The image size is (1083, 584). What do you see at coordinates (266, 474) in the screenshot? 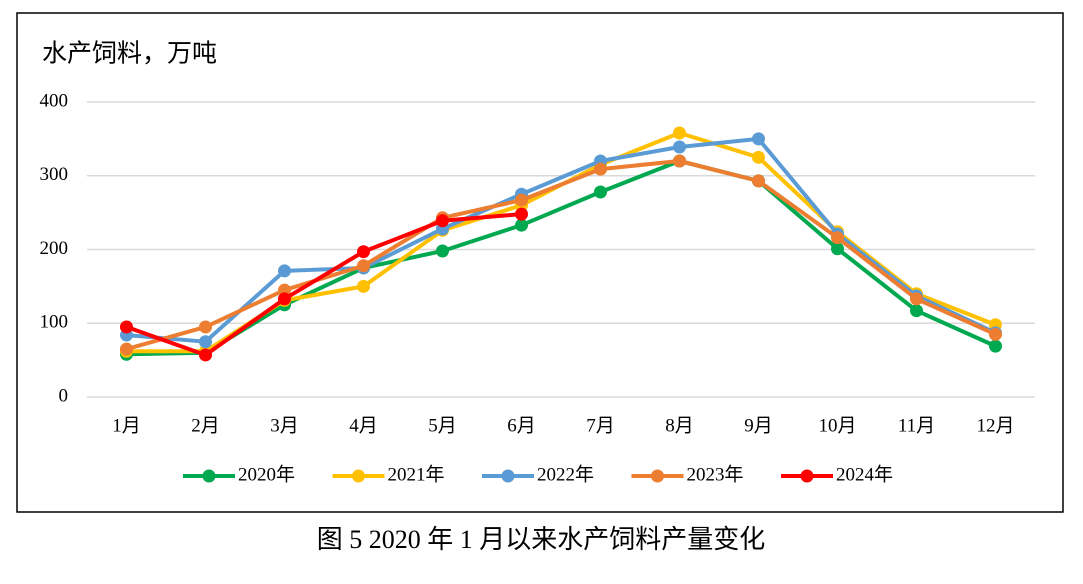
I see `legend-label: 2020年` at bounding box center [266, 474].